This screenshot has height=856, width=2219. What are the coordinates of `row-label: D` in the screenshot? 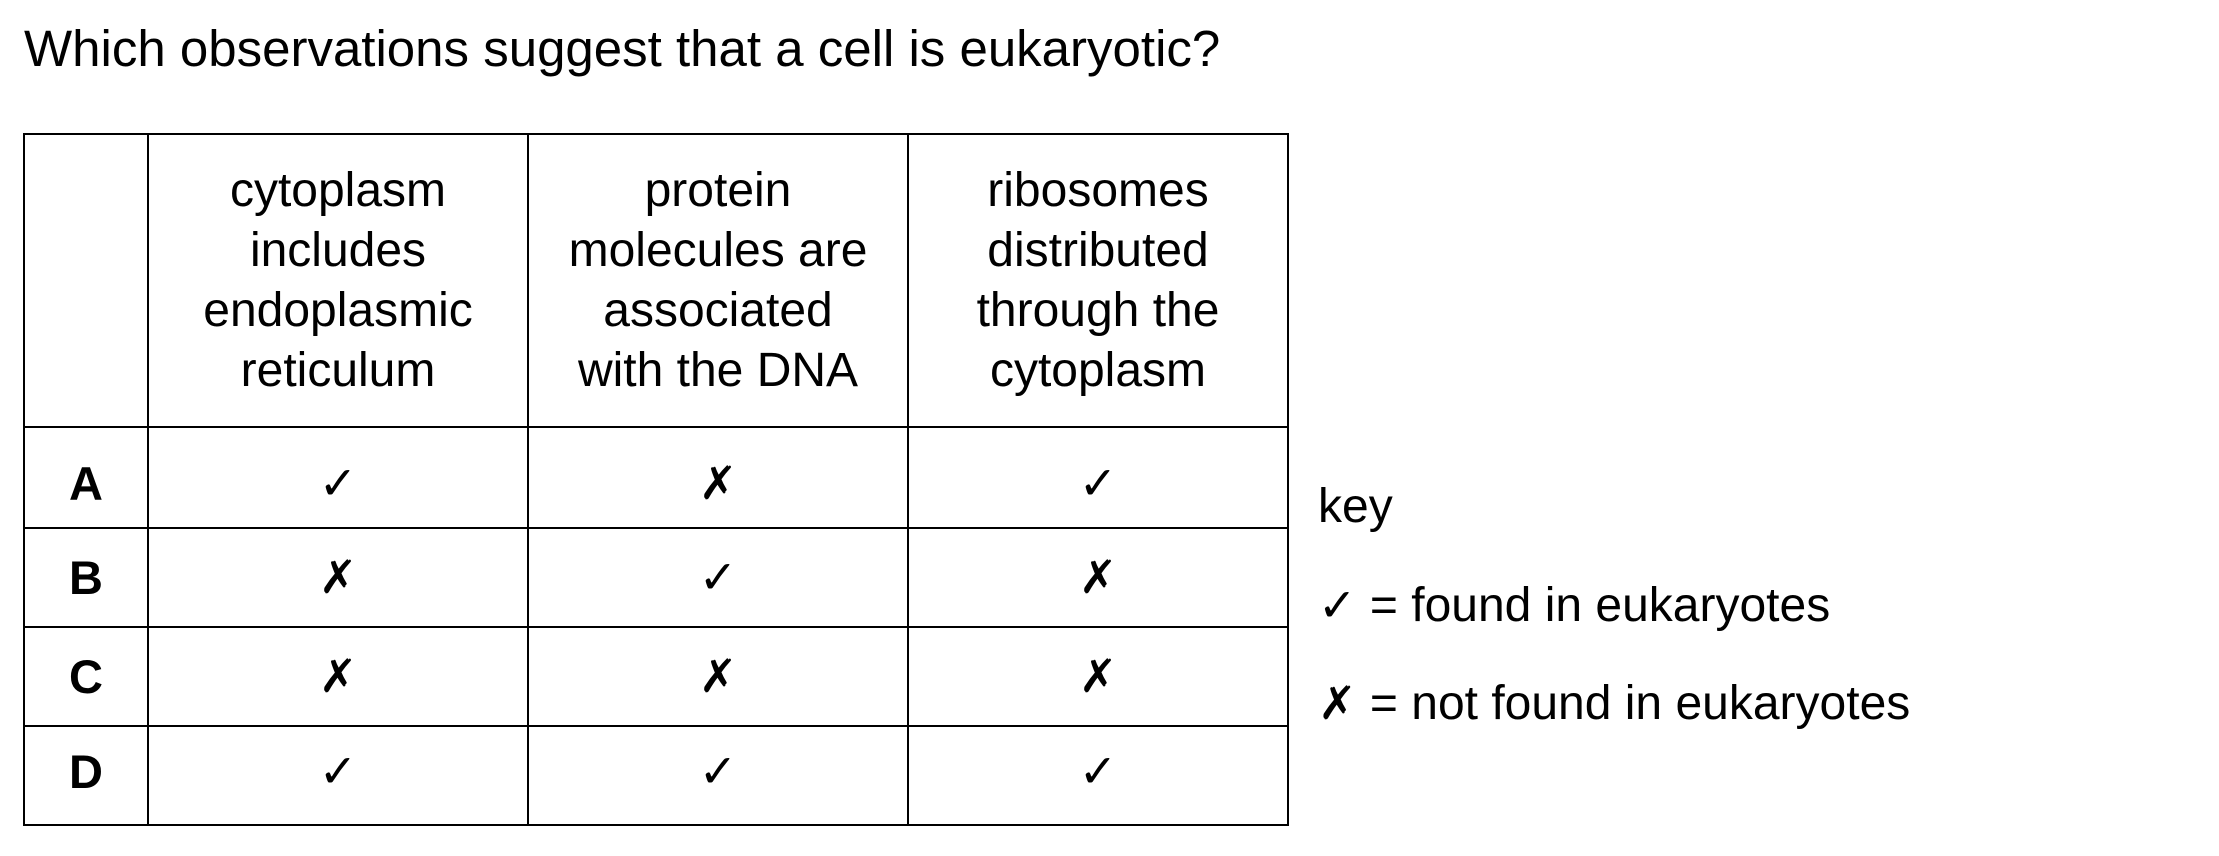 It's located at (86, 775).